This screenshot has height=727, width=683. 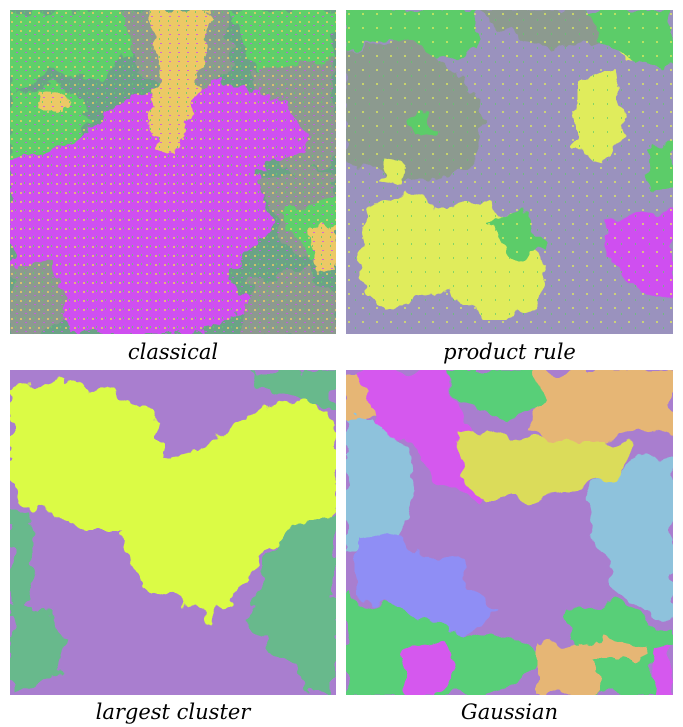 I want to click on product-rule-caption: product rule, so click(x=509, y=352).